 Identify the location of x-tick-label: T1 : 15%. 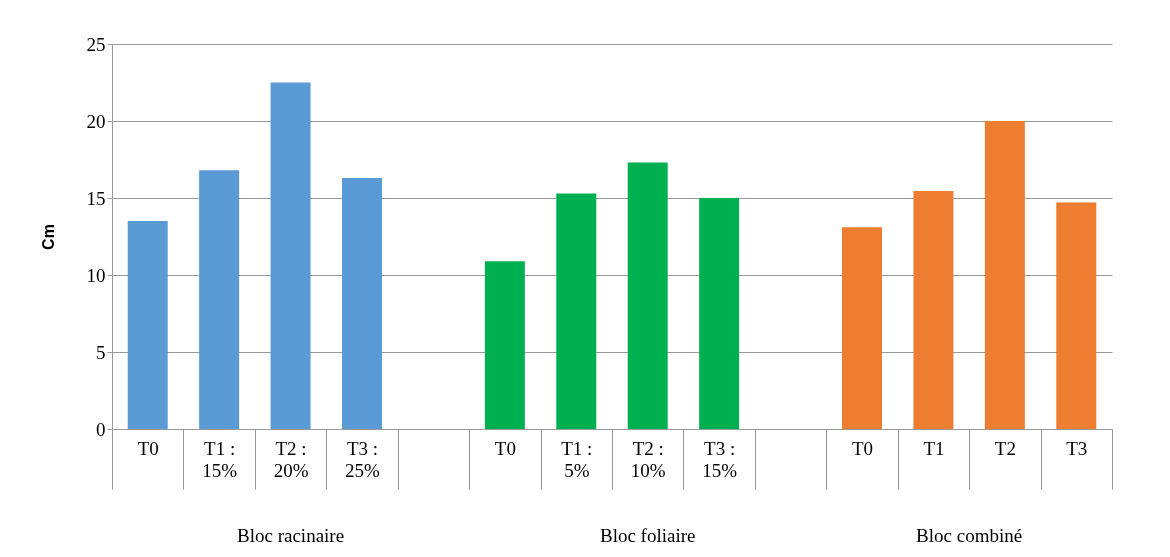
(220, 459).